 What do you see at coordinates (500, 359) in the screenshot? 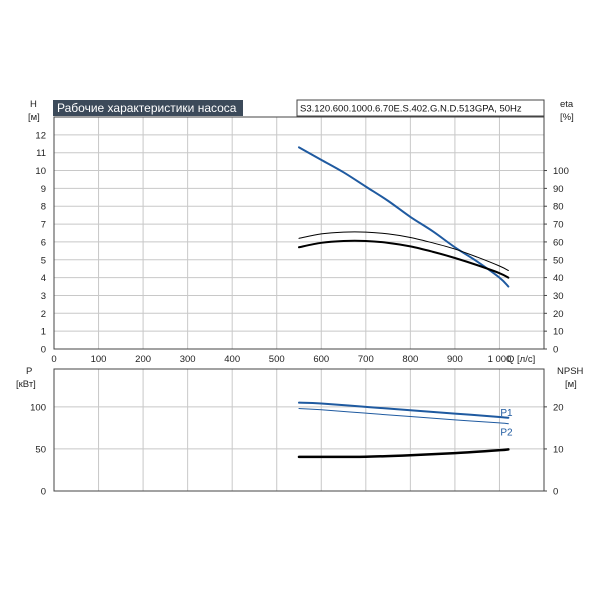
I see `x-tick-label: 1 000` at bounding box center [500, 359].